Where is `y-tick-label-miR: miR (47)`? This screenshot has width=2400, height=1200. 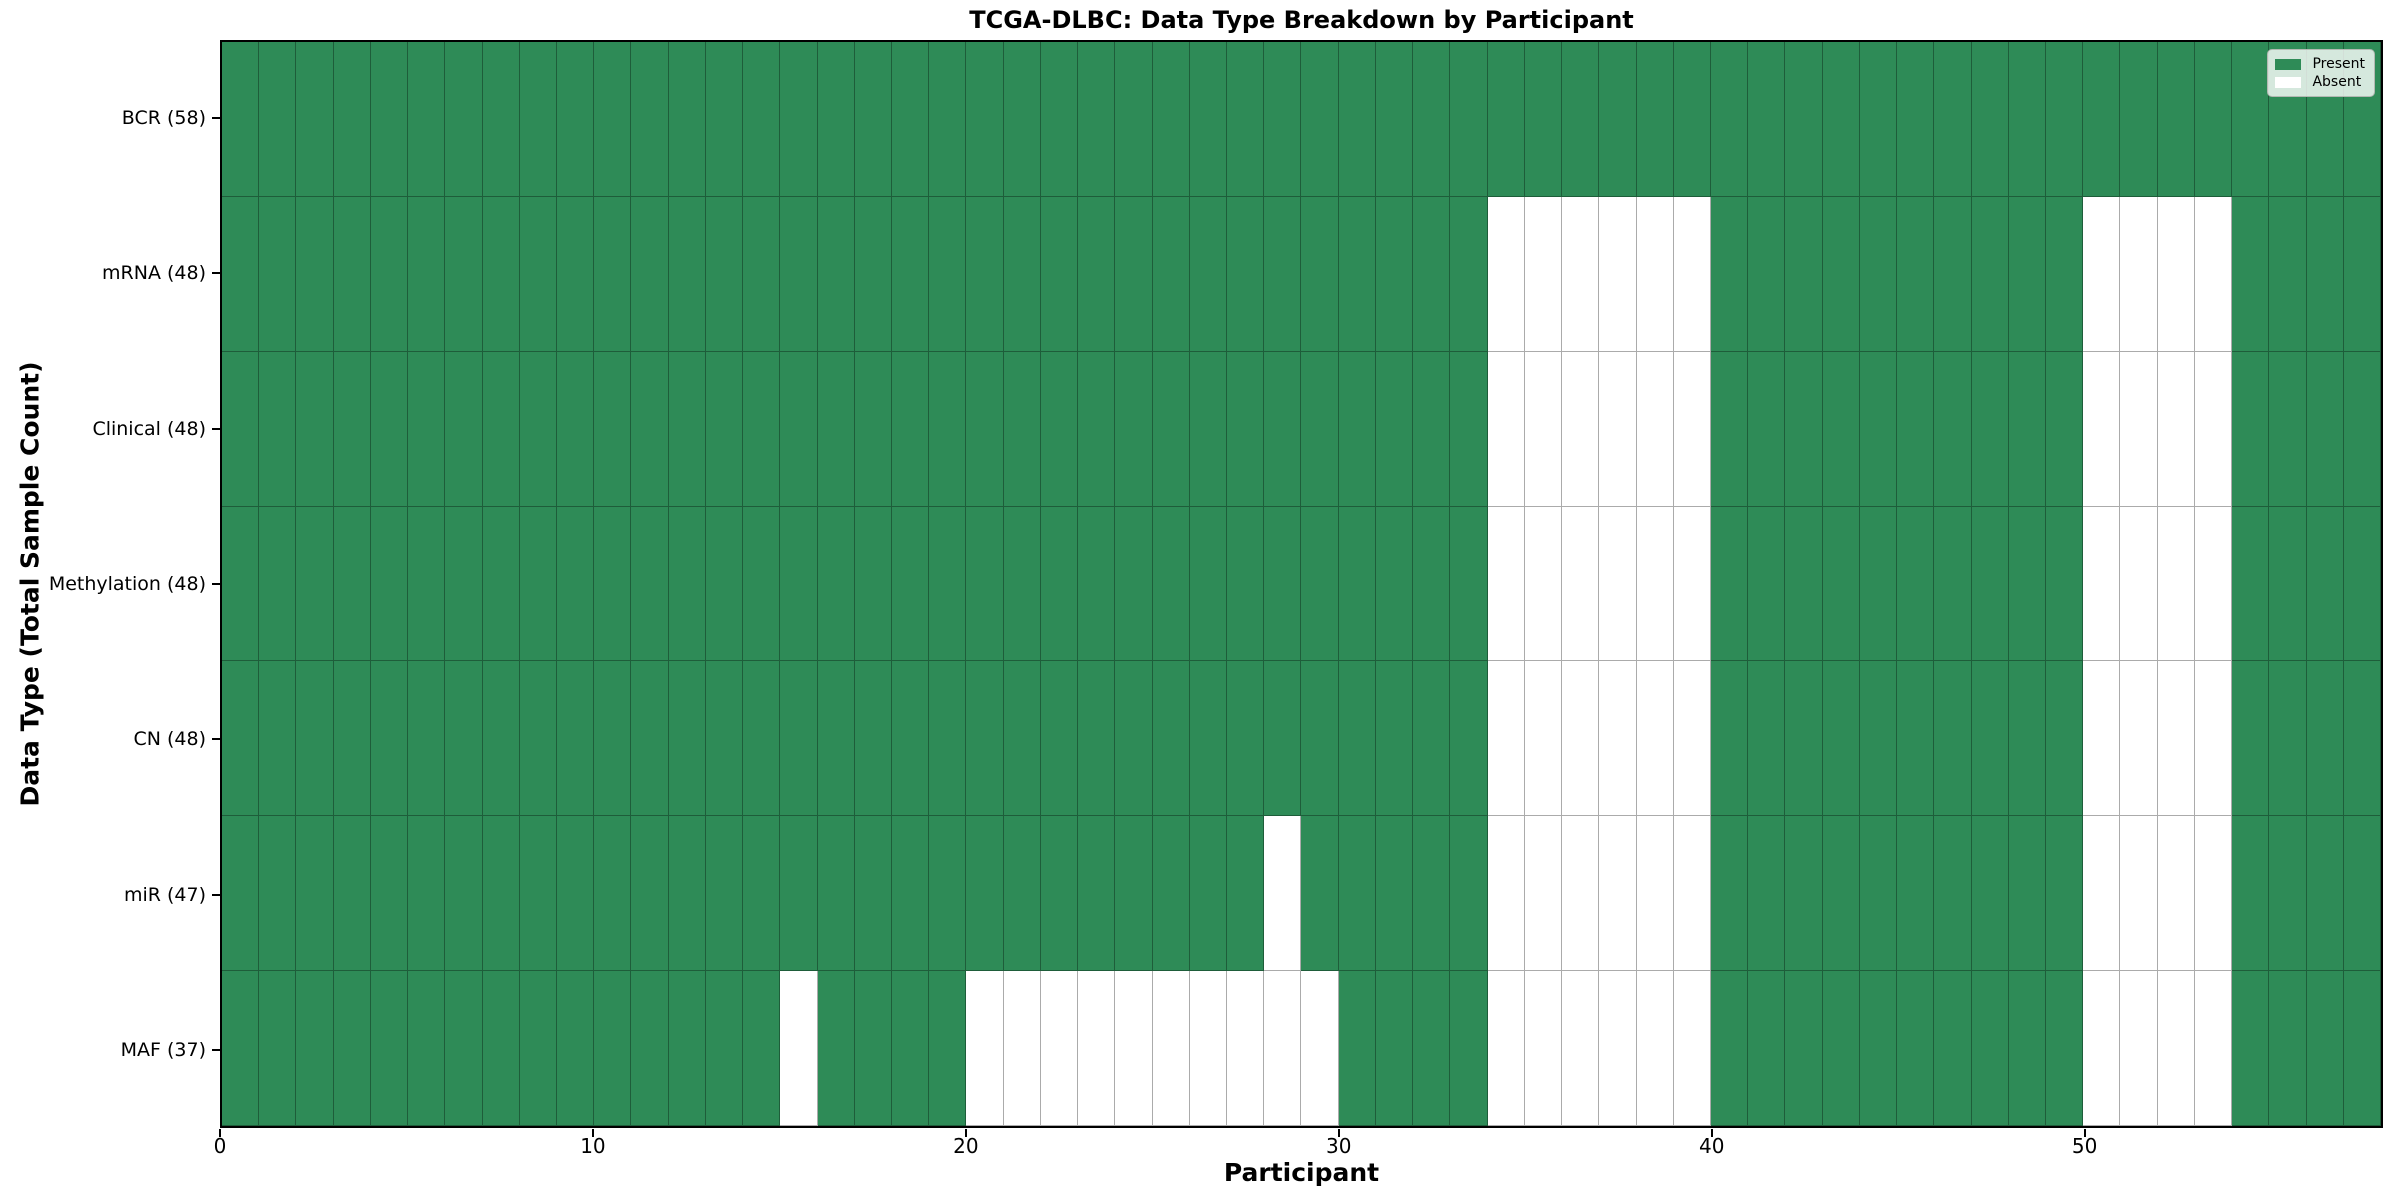 y-tick-label-miR: miR (47) is located at coordinates (164, 894).